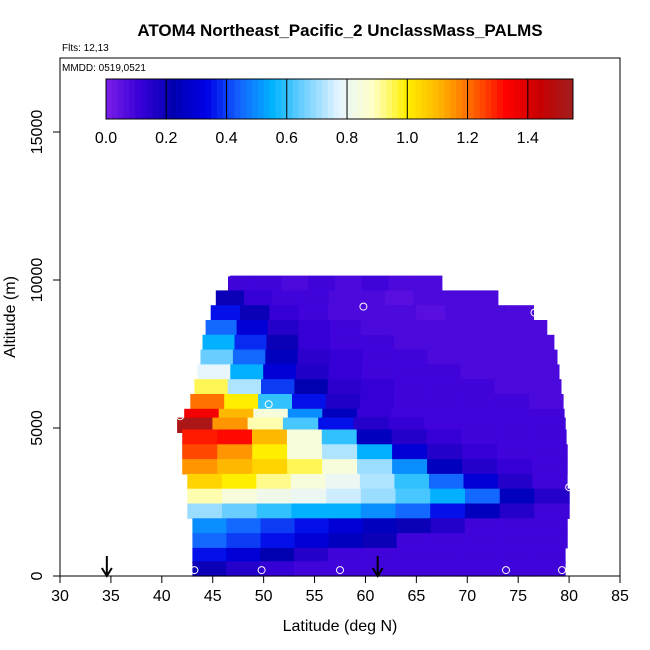 The image size is (650, 650). Describe the element at coordinates (44, 345) in the screenshot. I see `y-axis: 0 5000 10000 15000` at that location.